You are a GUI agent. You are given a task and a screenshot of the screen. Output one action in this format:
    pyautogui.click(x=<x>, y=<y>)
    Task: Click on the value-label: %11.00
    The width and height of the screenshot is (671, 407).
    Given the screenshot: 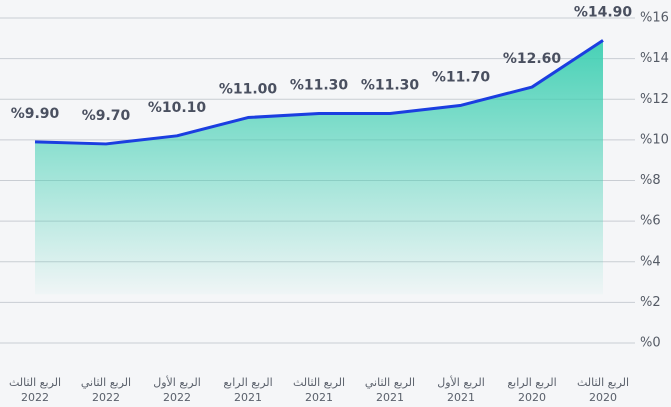 What is the action you would take?
    pyautogui.click(x=248, y=90)
    